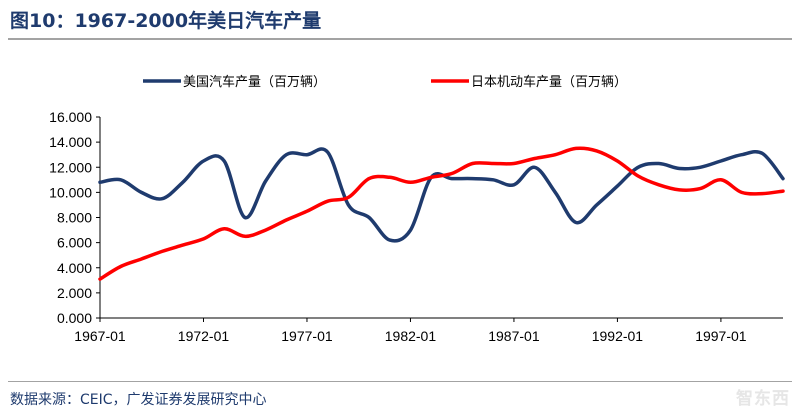 Image resolution: width=800 pixels, height=419 pixels. I want to click on legend-item-us: 美国汽车产量（百万辆）, so click(234, 82).